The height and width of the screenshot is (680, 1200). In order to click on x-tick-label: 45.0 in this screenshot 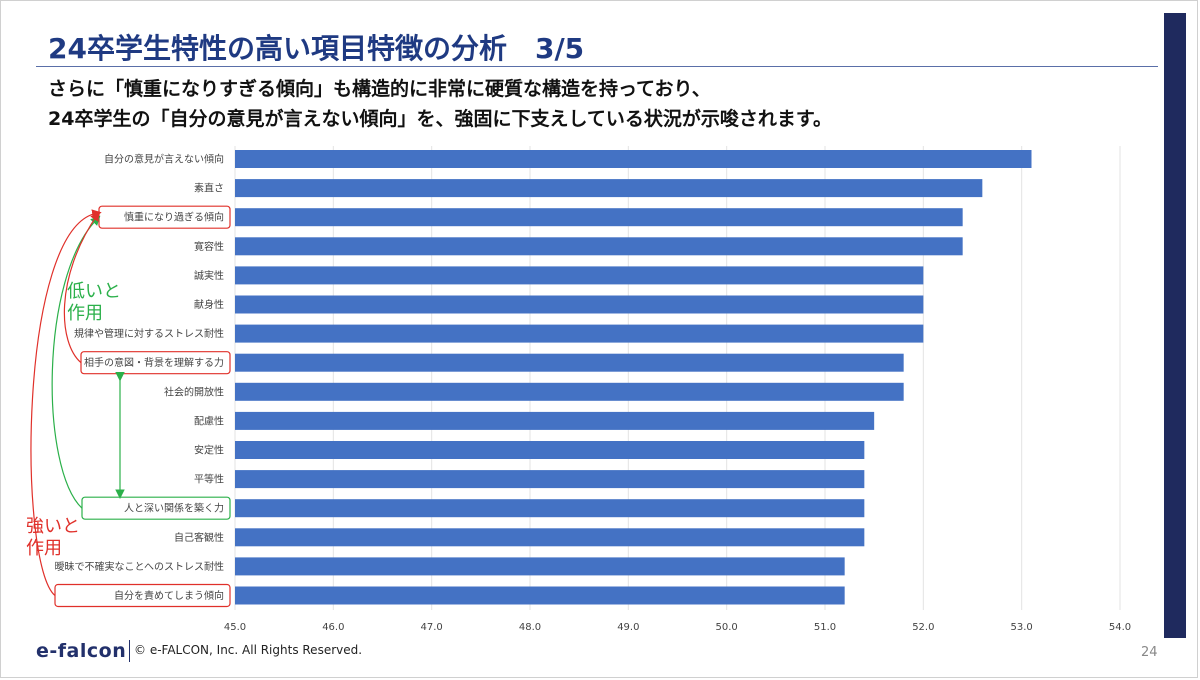, I will do `click(235, 627)`.